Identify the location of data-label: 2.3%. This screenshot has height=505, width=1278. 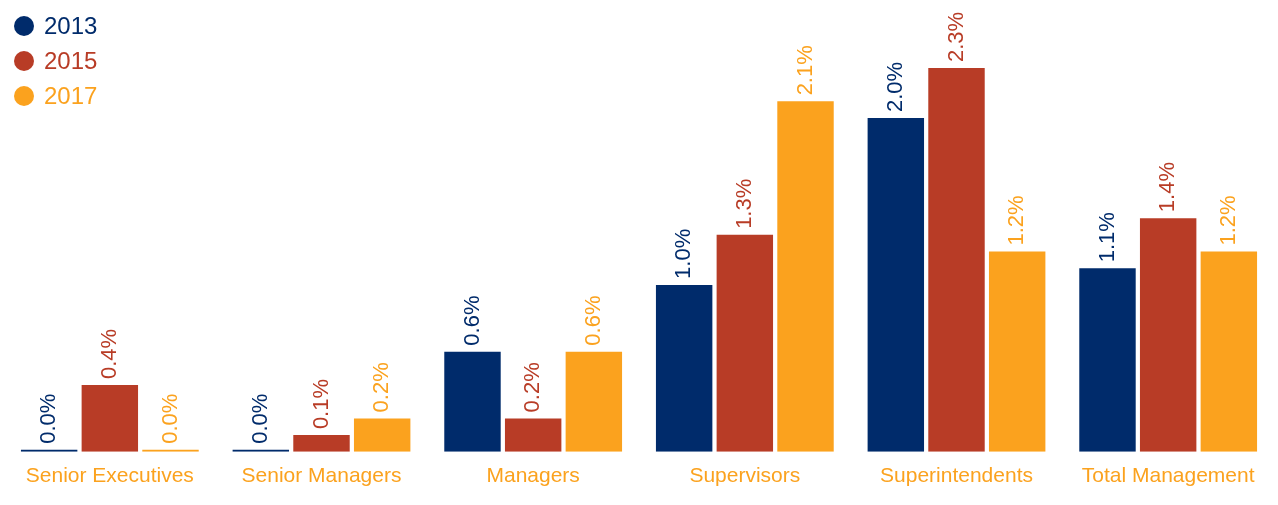
(955, 36).